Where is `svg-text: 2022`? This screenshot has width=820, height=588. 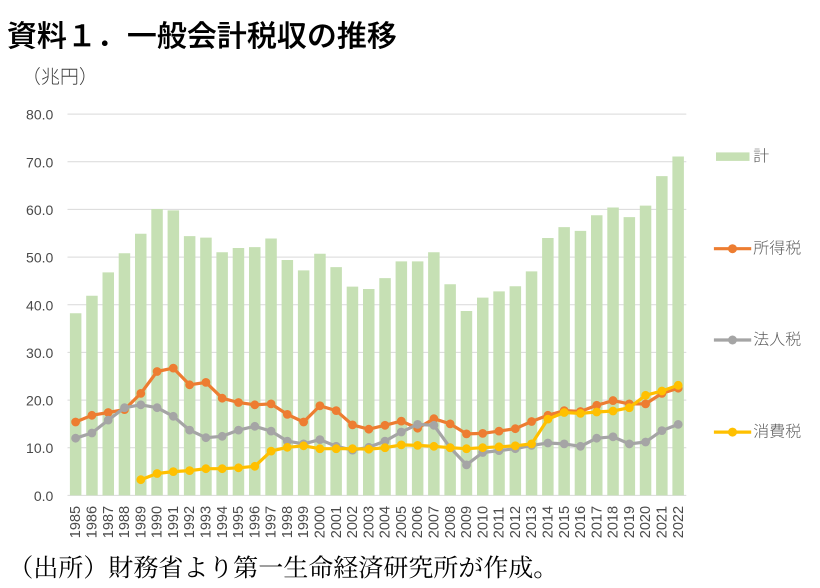
svg-text: 2022 is located at coordinates (679, 522).